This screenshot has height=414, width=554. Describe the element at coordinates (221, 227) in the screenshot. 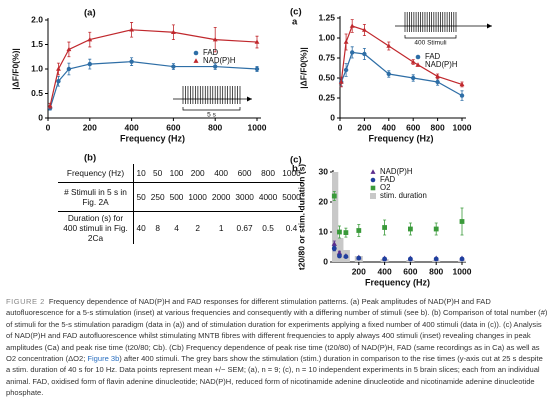

I see `table-cell: 1` at that location.